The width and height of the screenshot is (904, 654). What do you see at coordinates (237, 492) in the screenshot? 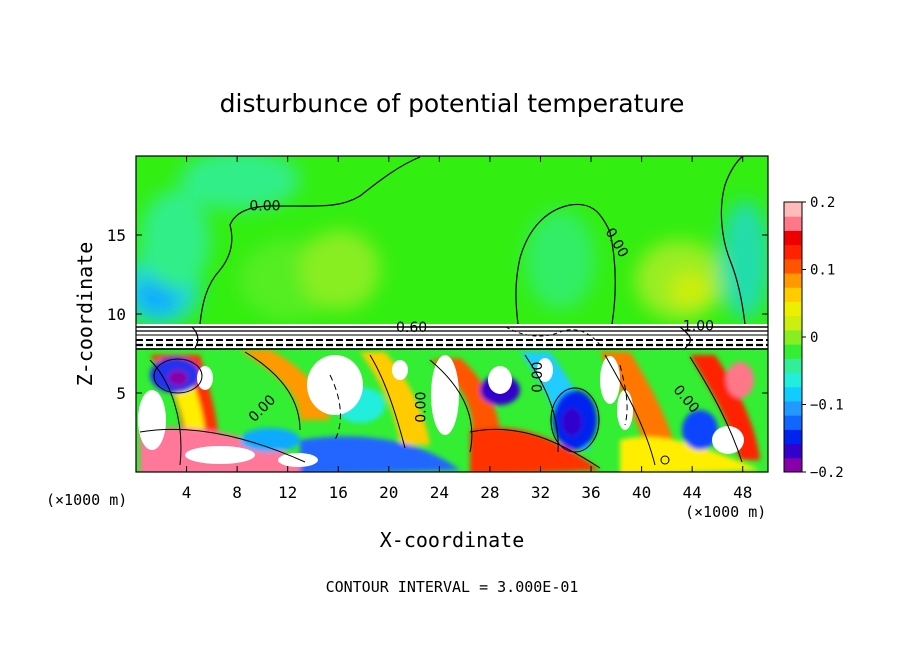
I see `x-tick-label: 8` at bounding box center [237, 492].